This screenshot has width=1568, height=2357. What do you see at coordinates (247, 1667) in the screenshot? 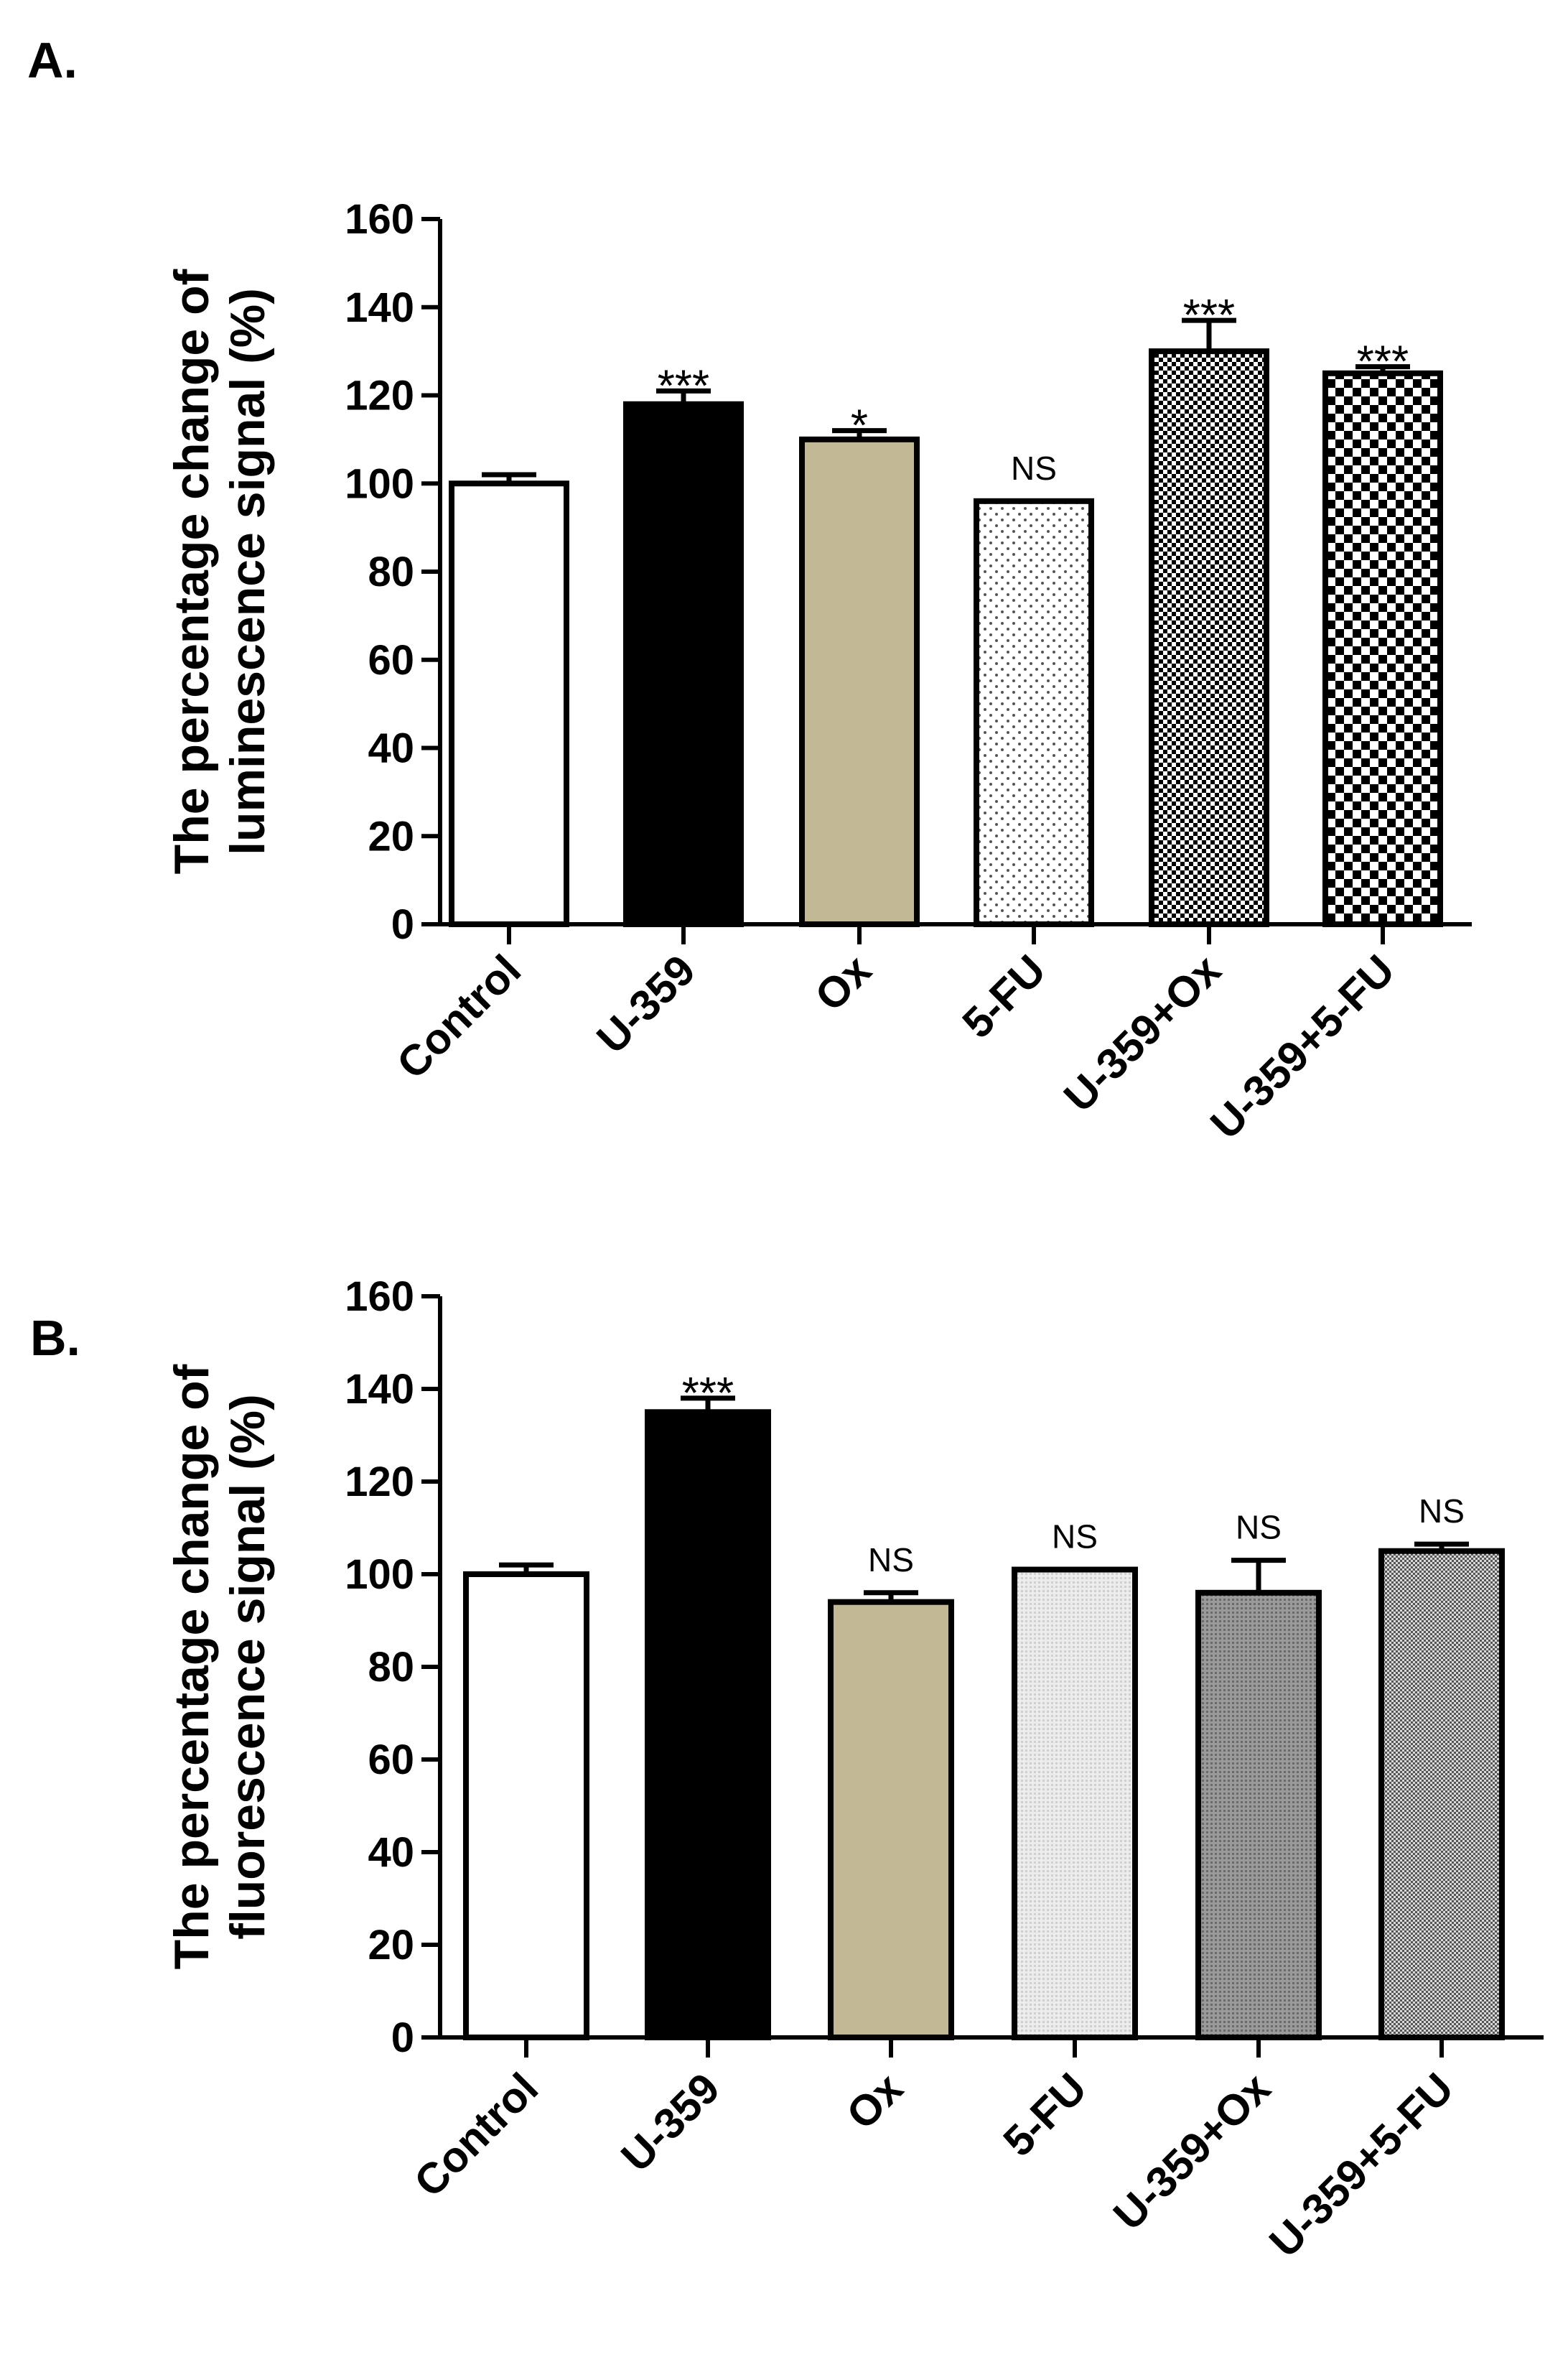
I see `y-axis-title: fluorescence signal (%)` at bounding box center [247, 1667].